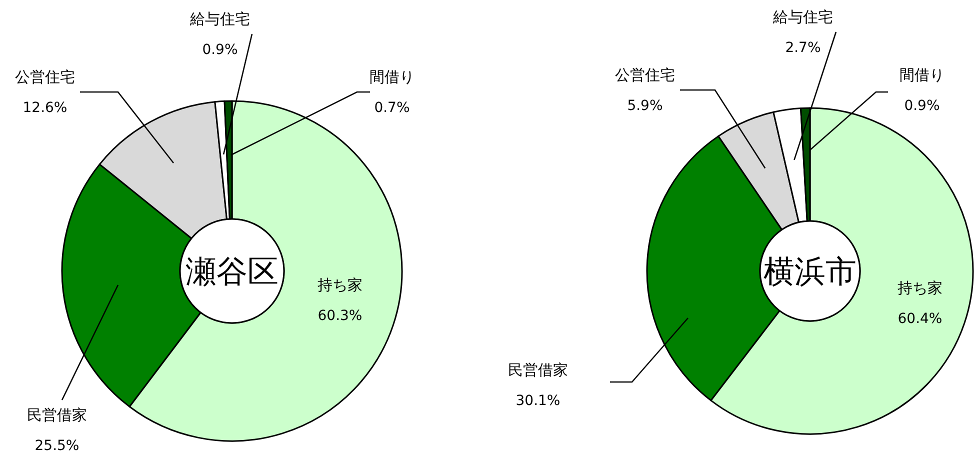 This screenshot has width=976, height=465. I want to click on data-label: 2.7%, so click(803, 48).